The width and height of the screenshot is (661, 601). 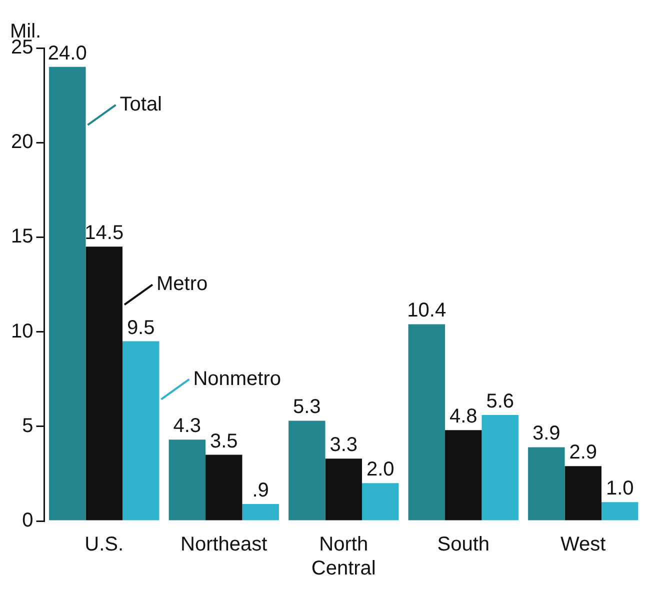 I want to click on data-label: 3.3, so click(x=344, y=445).